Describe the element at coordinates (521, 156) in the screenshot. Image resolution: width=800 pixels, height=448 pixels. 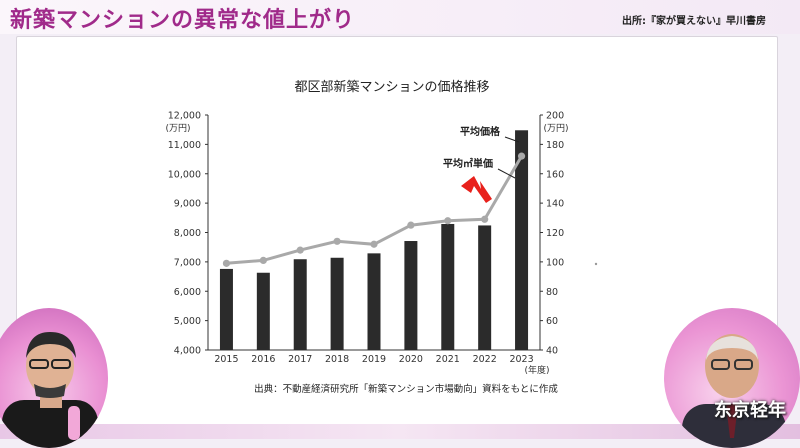
I see `unit-price-point-2023` at that location.